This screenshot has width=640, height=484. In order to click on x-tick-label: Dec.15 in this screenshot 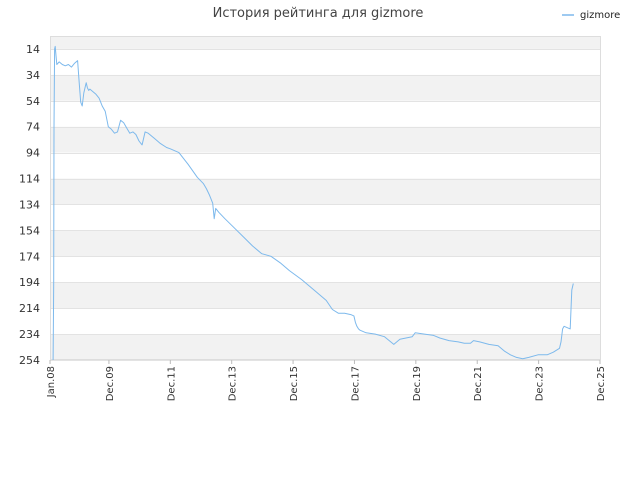, I will do `click(294, 383)`.